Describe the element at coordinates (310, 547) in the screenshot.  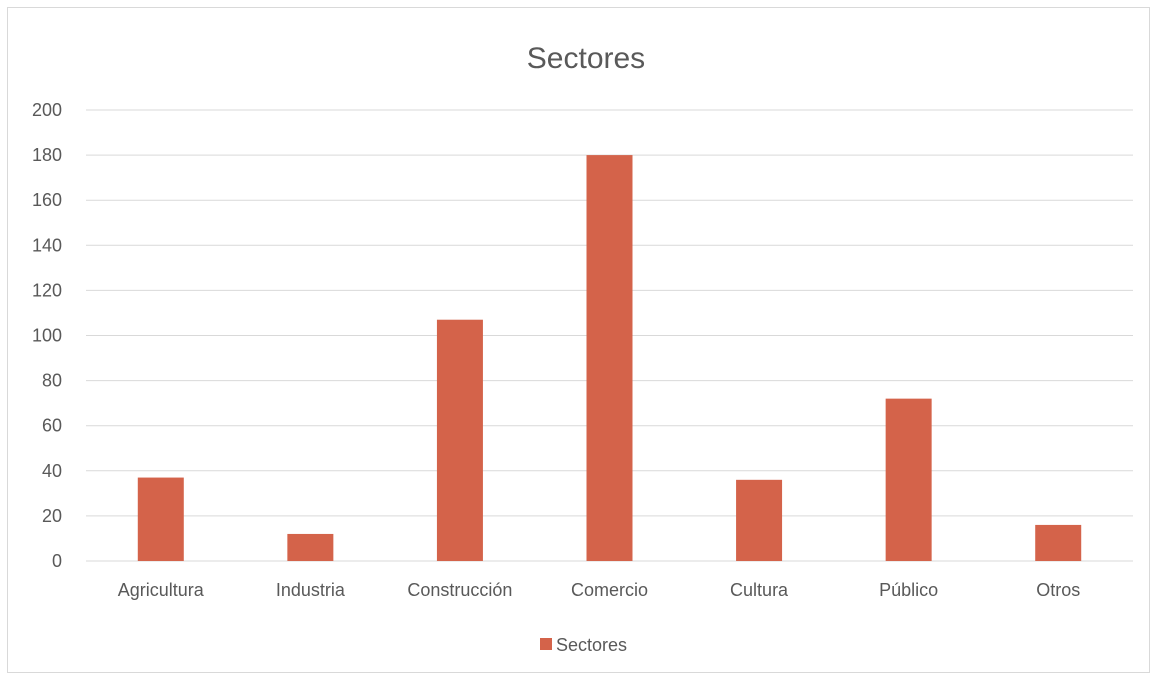
I see `bar-industria` at that location.